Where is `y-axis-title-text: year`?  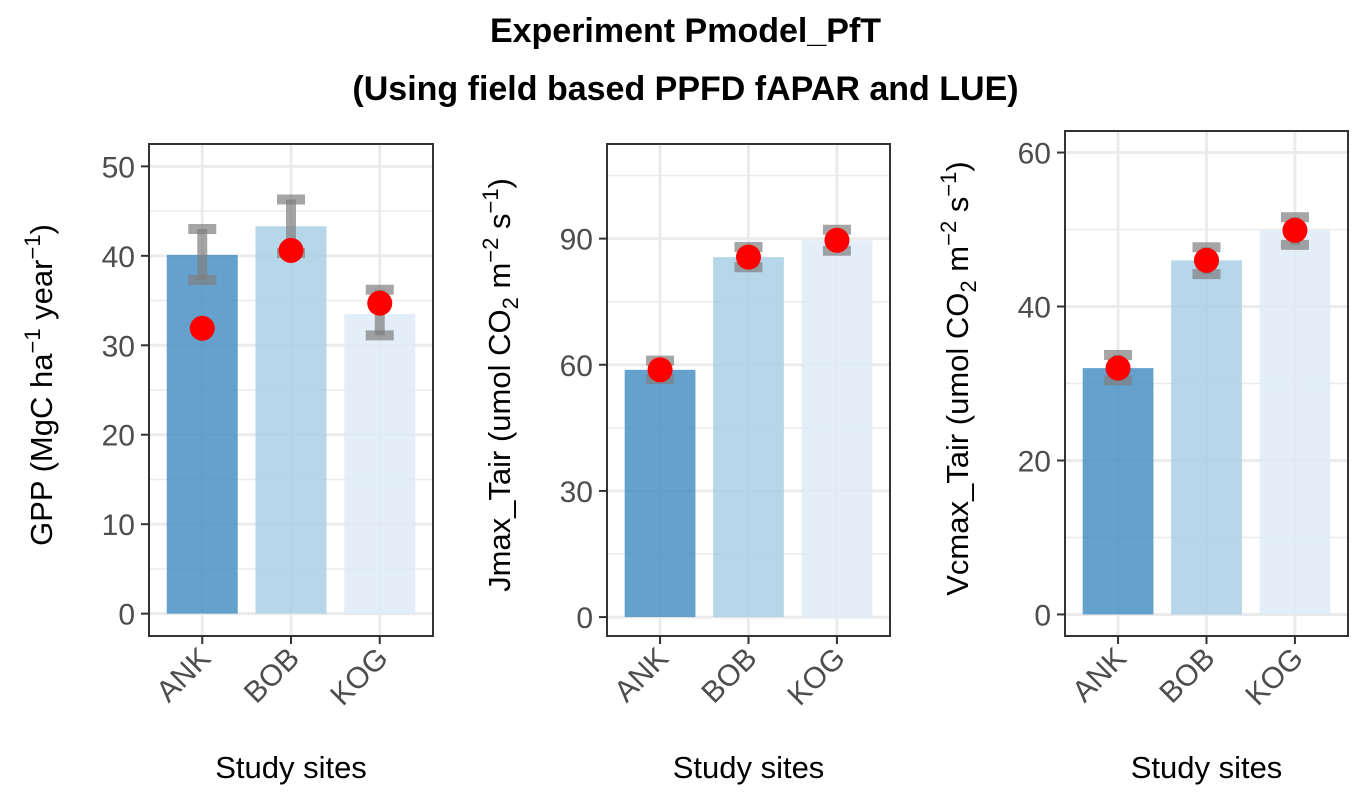
y-axis-title-text: year is located at coordinates (41, 294).